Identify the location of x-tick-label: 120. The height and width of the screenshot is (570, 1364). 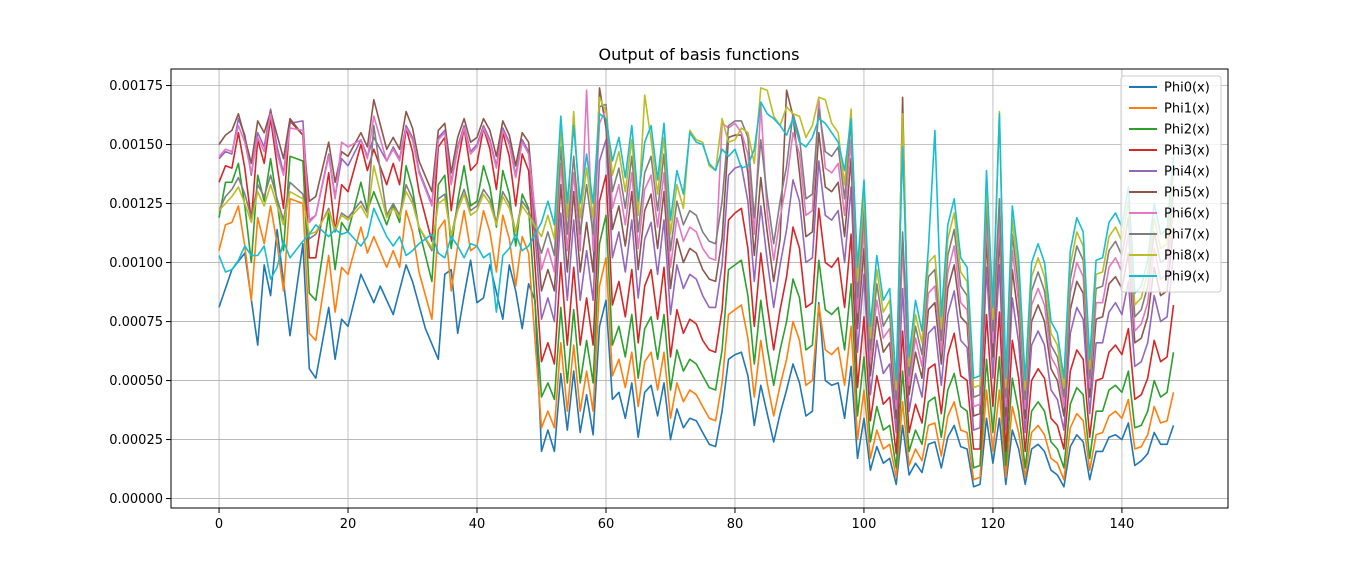
(993, 524).